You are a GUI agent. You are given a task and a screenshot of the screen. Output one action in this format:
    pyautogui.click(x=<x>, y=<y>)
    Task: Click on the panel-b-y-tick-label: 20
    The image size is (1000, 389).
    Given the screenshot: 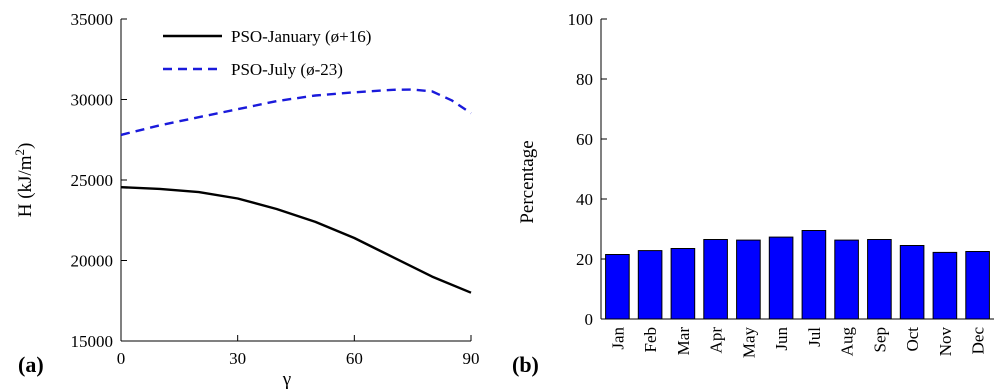 What is the action you would take?
    pyautogui.click(x=584, y=259)
    